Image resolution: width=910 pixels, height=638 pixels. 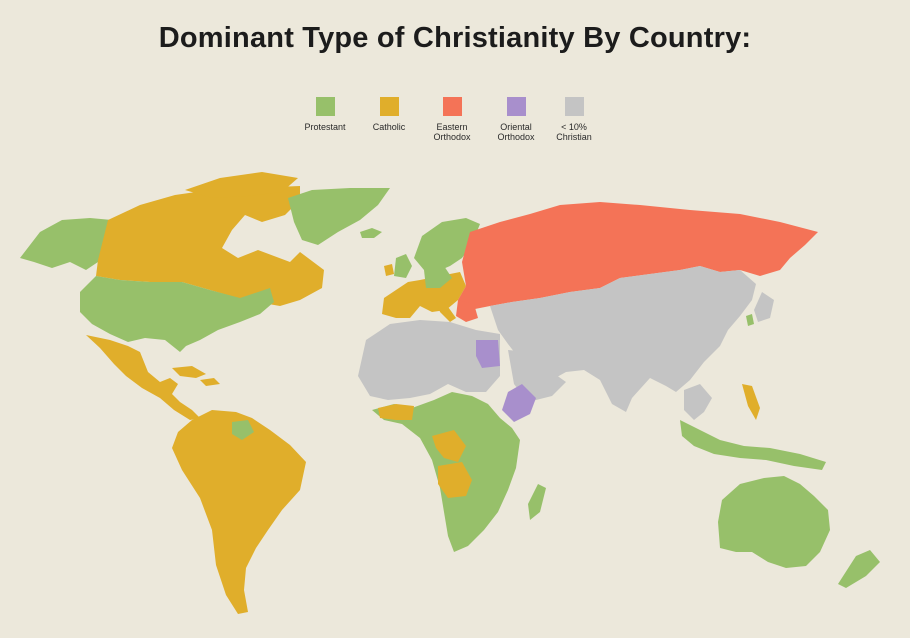 What do you see at coordinates (488, 354) in the screenshot?
I see `region-egypt` at bounding box center [488, 354].